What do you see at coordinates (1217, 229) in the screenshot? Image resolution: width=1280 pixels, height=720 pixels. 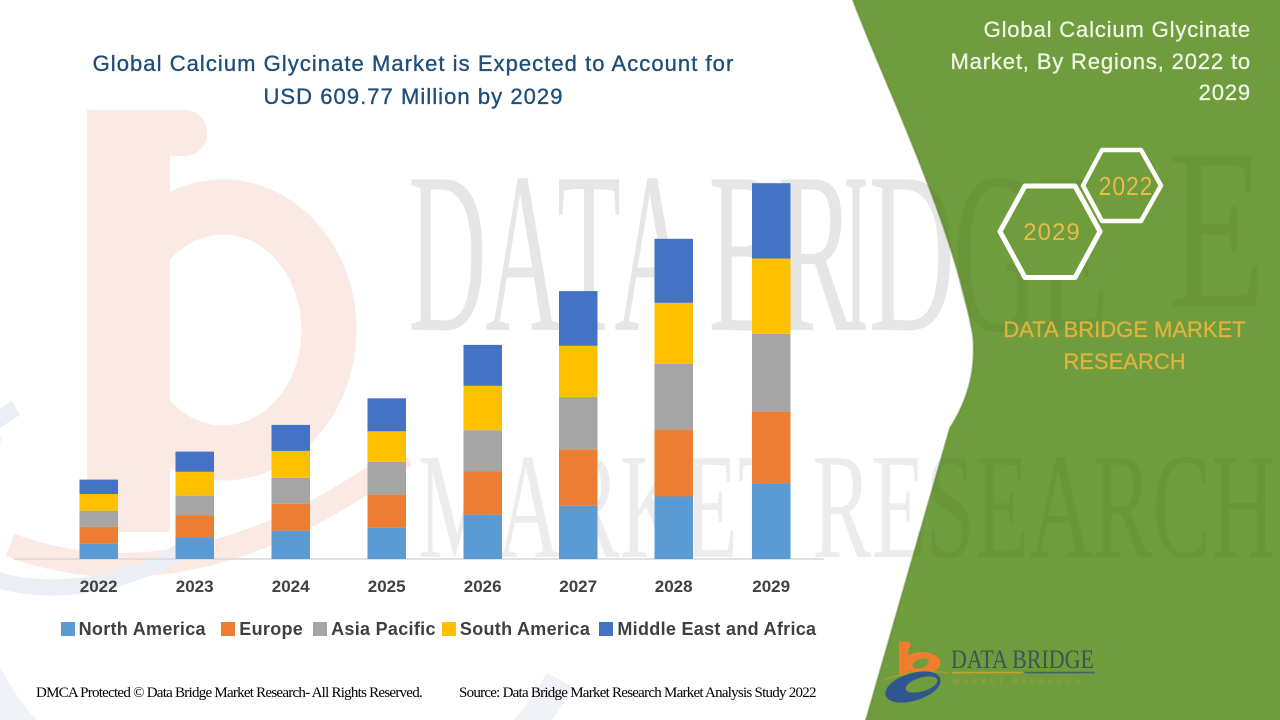 I see `svg-text: E` at bounding box center [1217, 229].